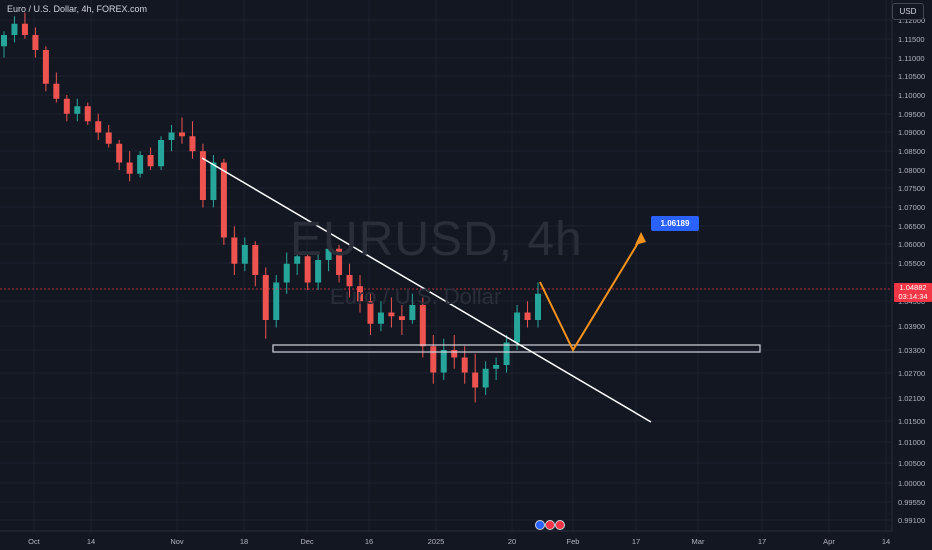 The height and width of the screenshot is (550, 932). What do you see at coordinates (177, 541) in the screenshot?
I see `time-tick-label: Nov` at bounding box center [177, 541].